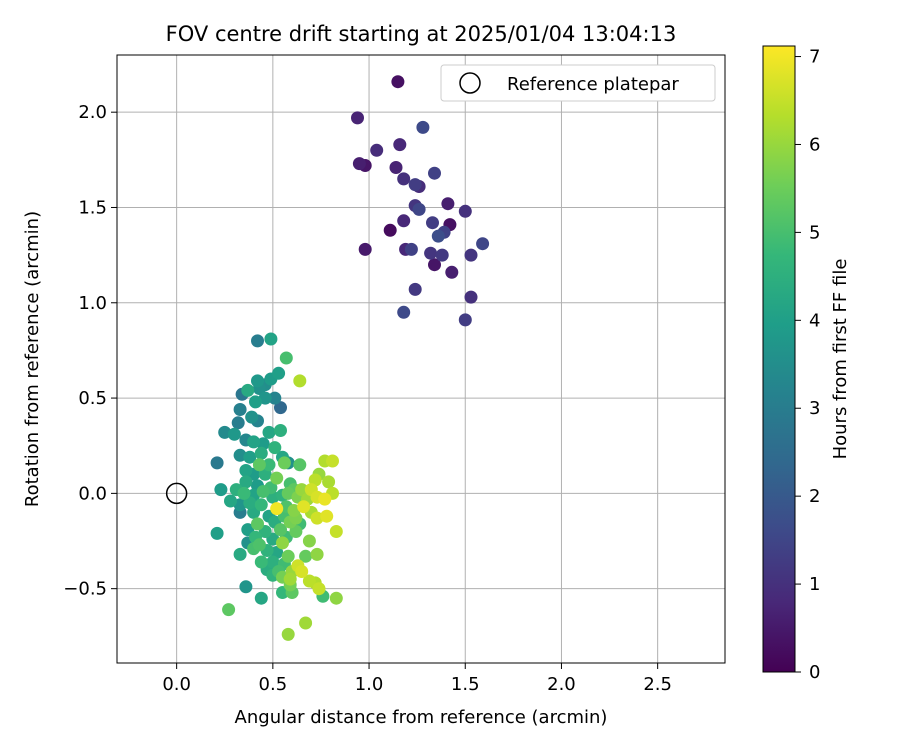  What do you see at coordinates (814, 584) in the screenshot?
I see `colorbar-tick-label: 1` at bounding box center [814, 584].